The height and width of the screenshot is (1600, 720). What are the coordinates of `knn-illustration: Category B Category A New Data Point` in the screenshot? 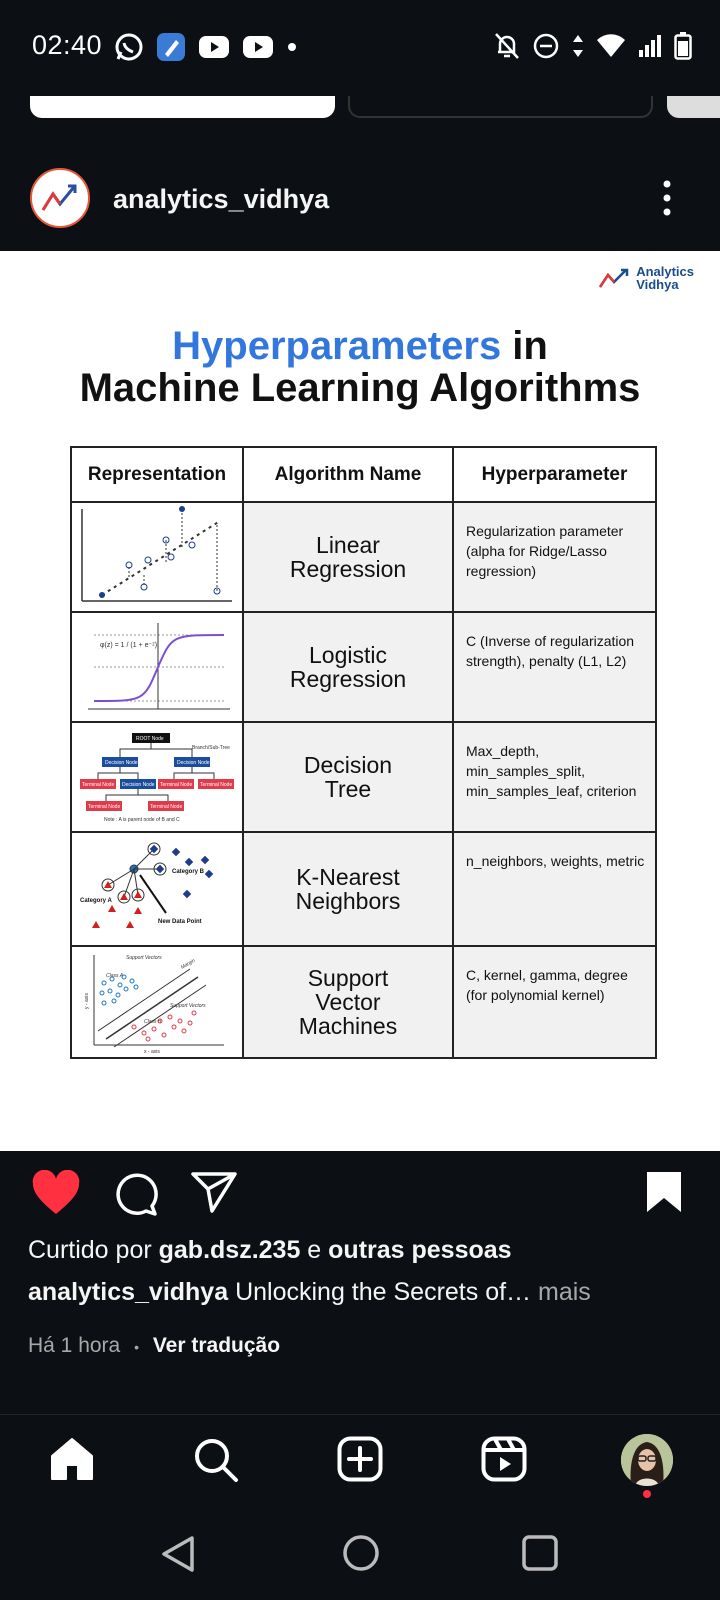 It's located at (157, 889).